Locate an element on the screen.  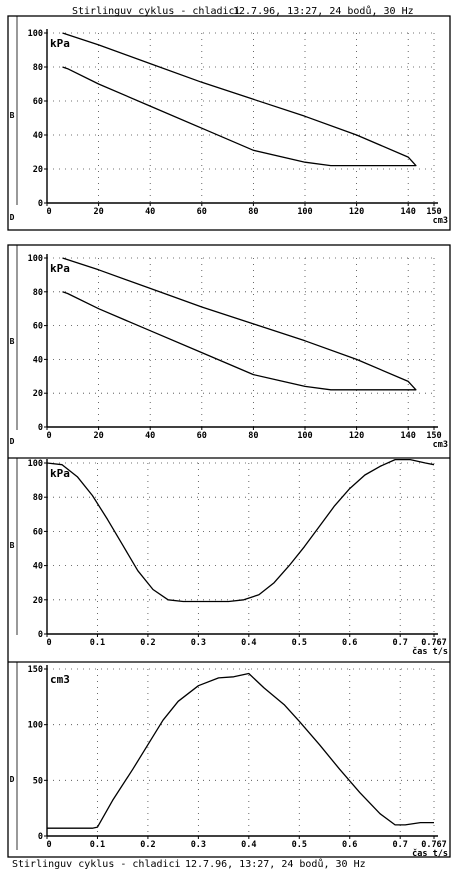
footer-info: 12.7.96, 13:27, 24 bodů, 30 Hz is located at coordinates (275, 864).